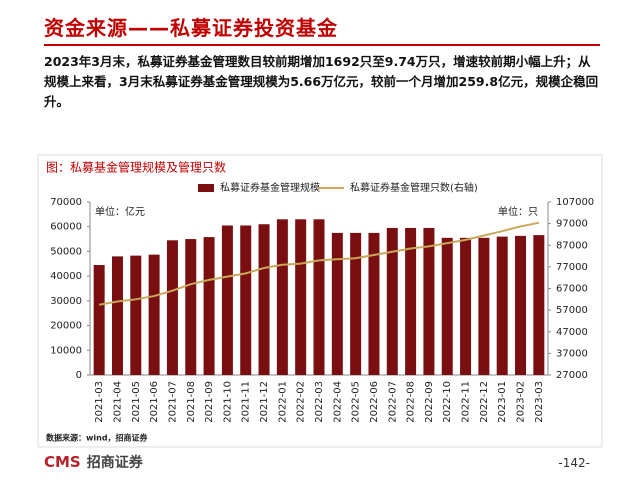  Describe the element at coordinates (572, 353) in the screenshot. I see `y2-tick-label: 37000` at that location.